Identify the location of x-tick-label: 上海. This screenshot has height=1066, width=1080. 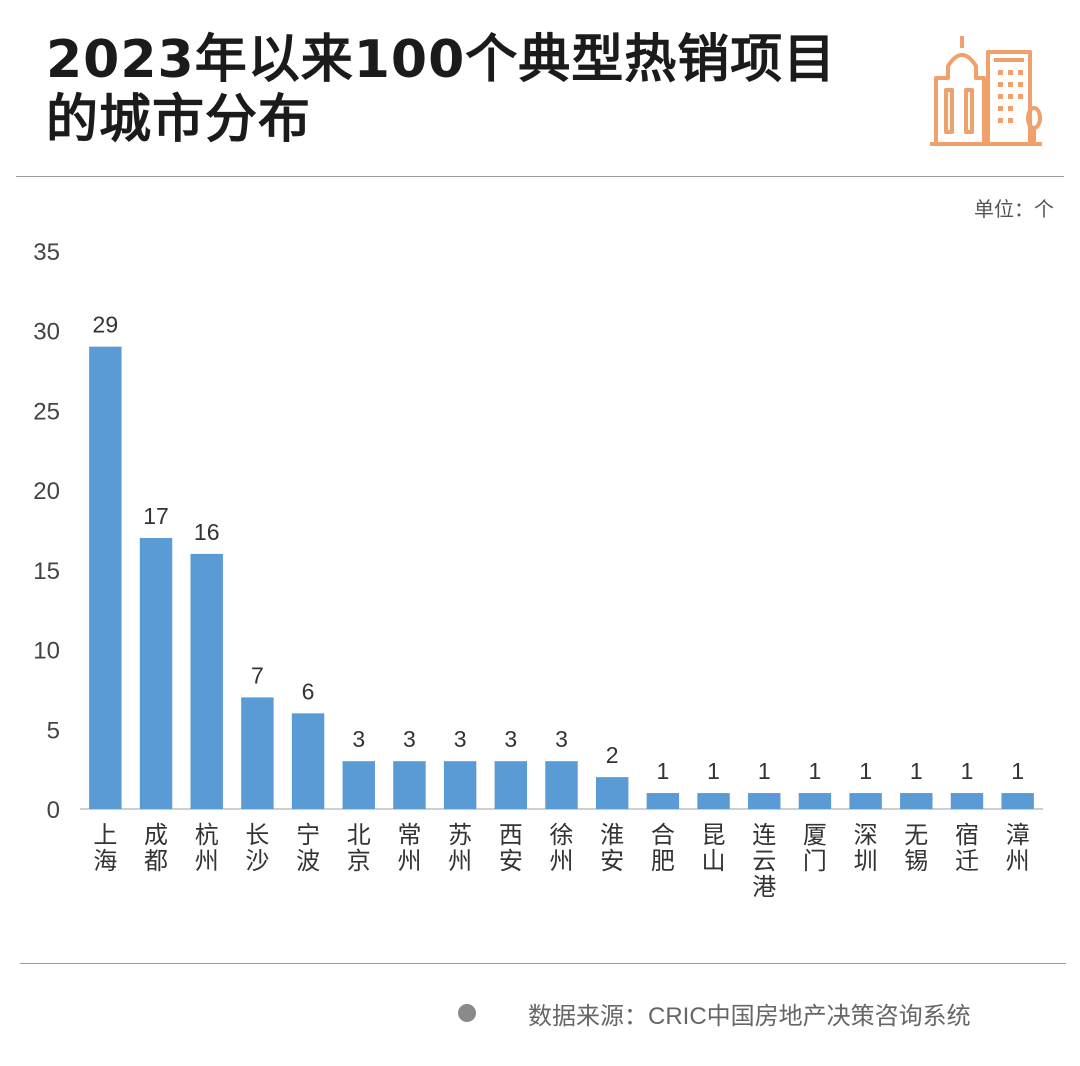
(105, 848).